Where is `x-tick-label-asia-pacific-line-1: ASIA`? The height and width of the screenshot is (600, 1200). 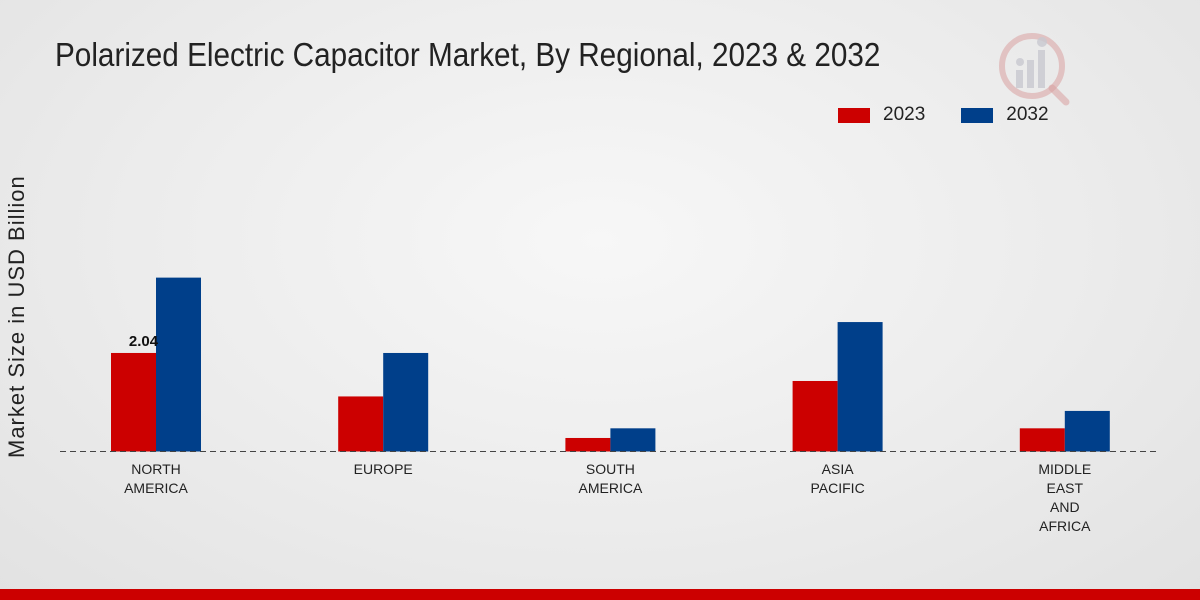
x-tick-label-asia-pacific-line-1: ASIA is located at coordinates (838, 469).